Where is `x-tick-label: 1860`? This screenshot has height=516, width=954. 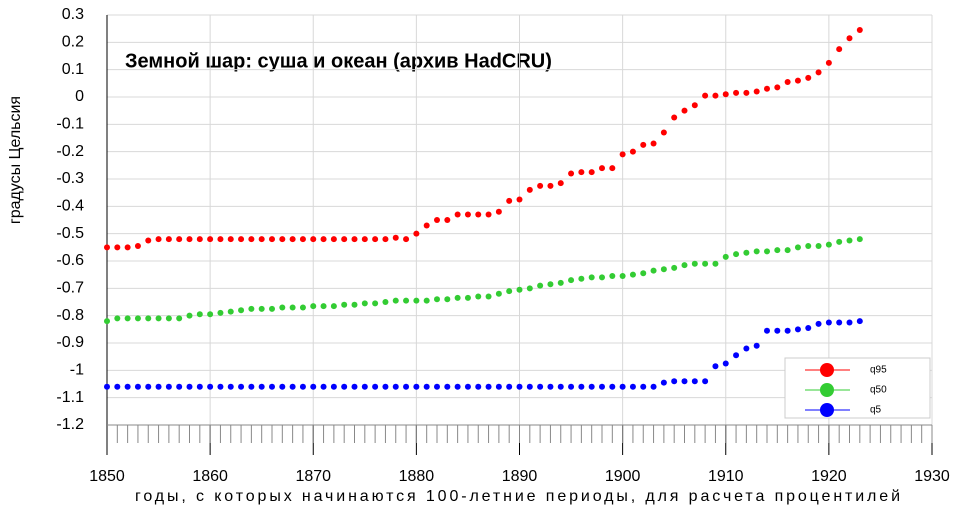 x-tick-label: 1860 is located at coordinates (210, 476).